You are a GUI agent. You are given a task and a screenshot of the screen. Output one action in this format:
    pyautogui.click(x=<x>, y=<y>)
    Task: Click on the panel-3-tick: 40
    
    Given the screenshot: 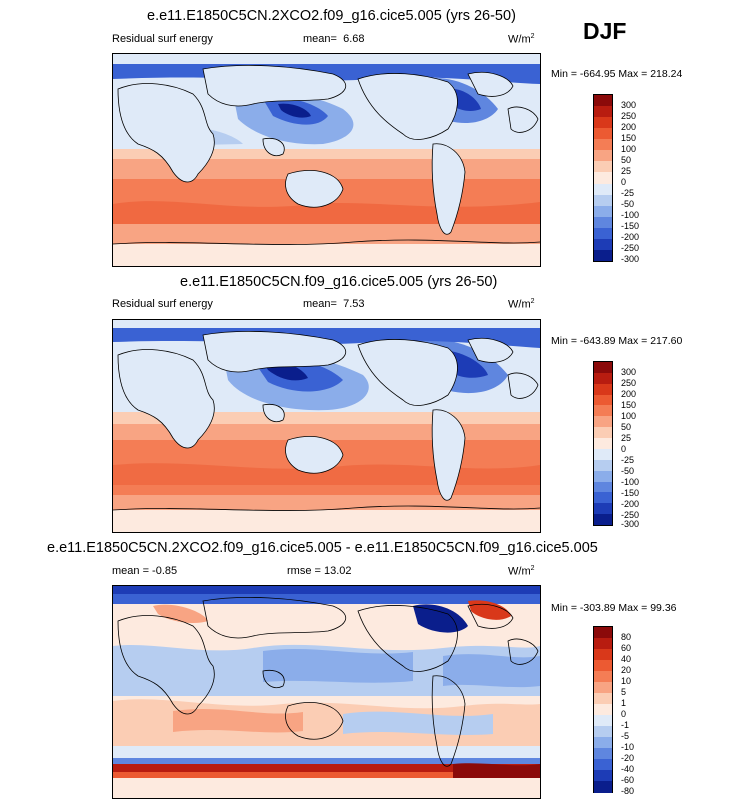 What is the action you would take?
    pyautogui.click(x=626, y=659)
    